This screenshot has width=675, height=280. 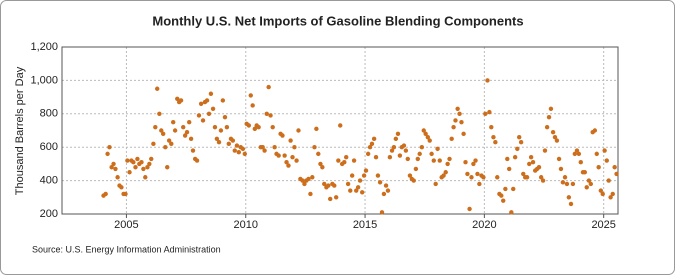 I want to click on x-tick-label: 2020, so click(x=484, y=225).